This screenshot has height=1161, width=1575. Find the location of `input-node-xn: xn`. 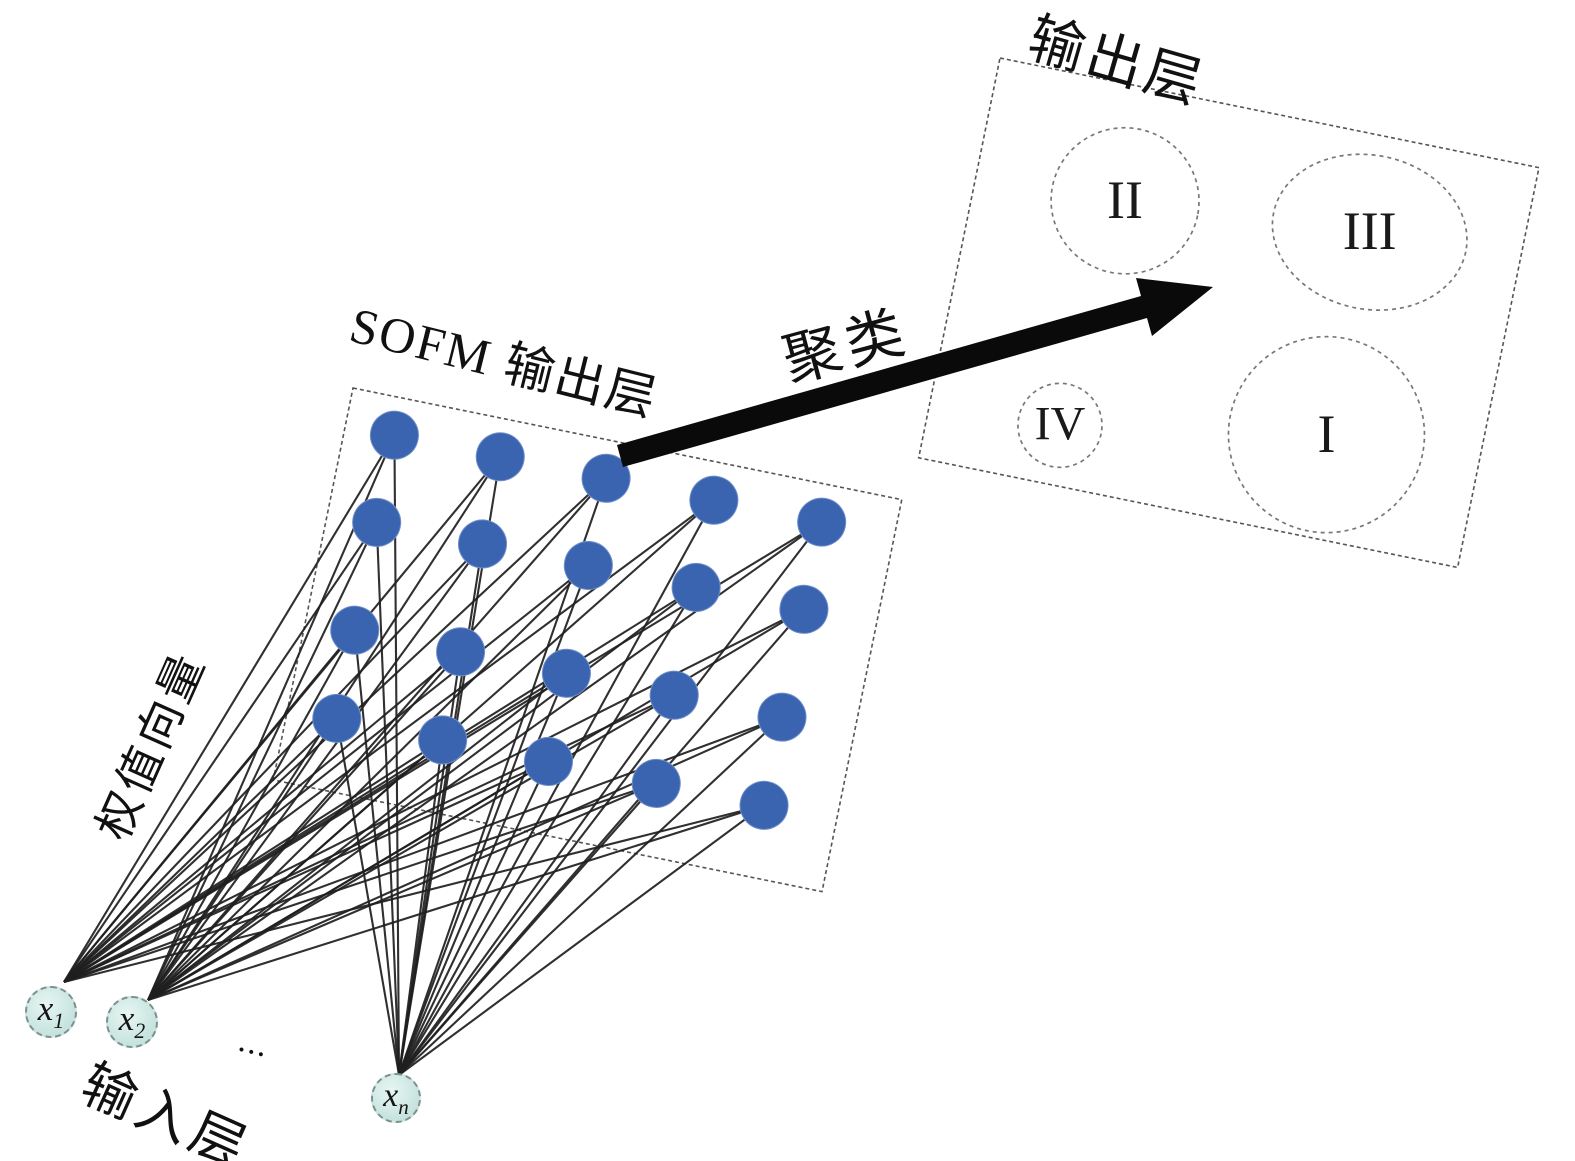

input-node-xn: xn is located at coordinates (396, 1098).